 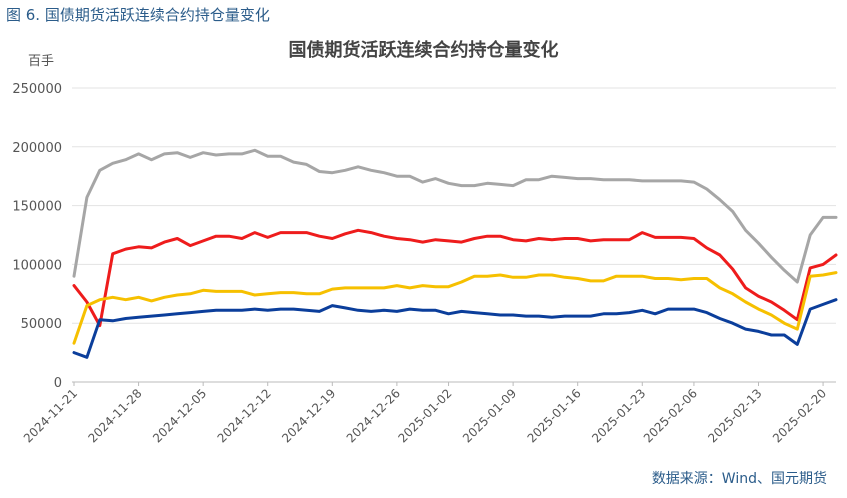 I want to click on x-tick-label: 2025-01-16, so click(x=554, y=415).